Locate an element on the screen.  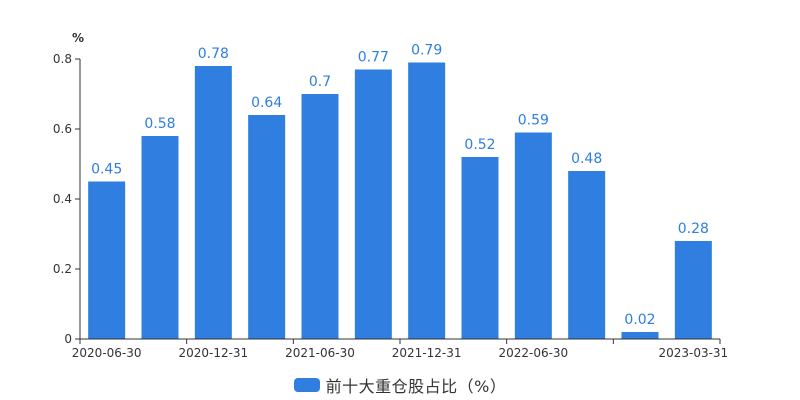
bar-value-label: 0.77 is located at coordinates (373, 58).